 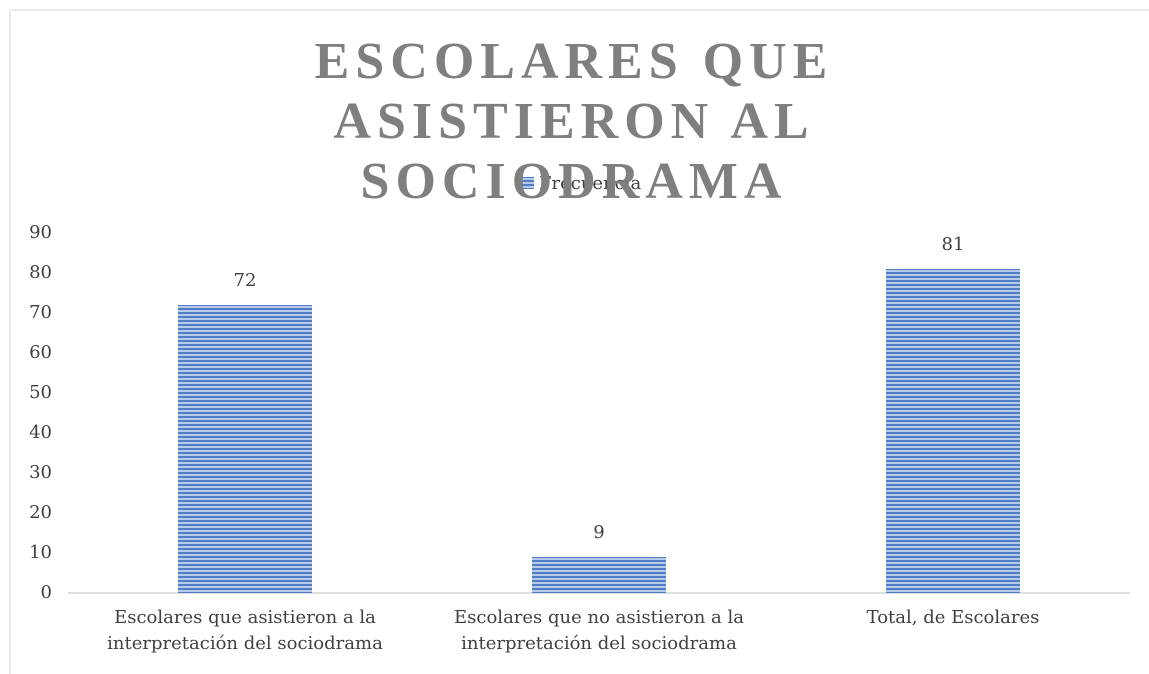 I want to click on legend-swatch, so click(x=528, y=183).